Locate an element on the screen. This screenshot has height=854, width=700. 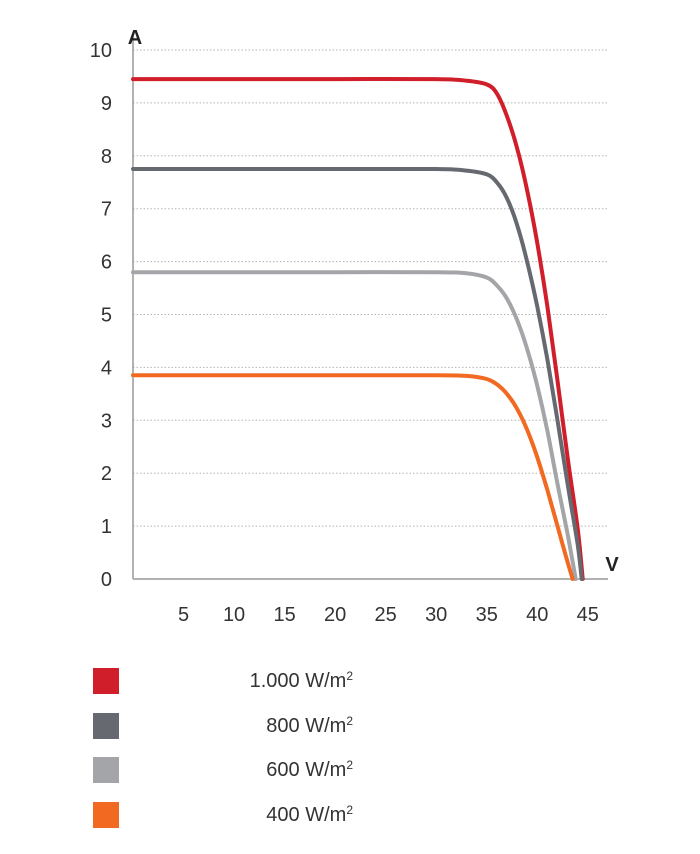
x-tick-label: 15 is located at coordinates (284, 615).